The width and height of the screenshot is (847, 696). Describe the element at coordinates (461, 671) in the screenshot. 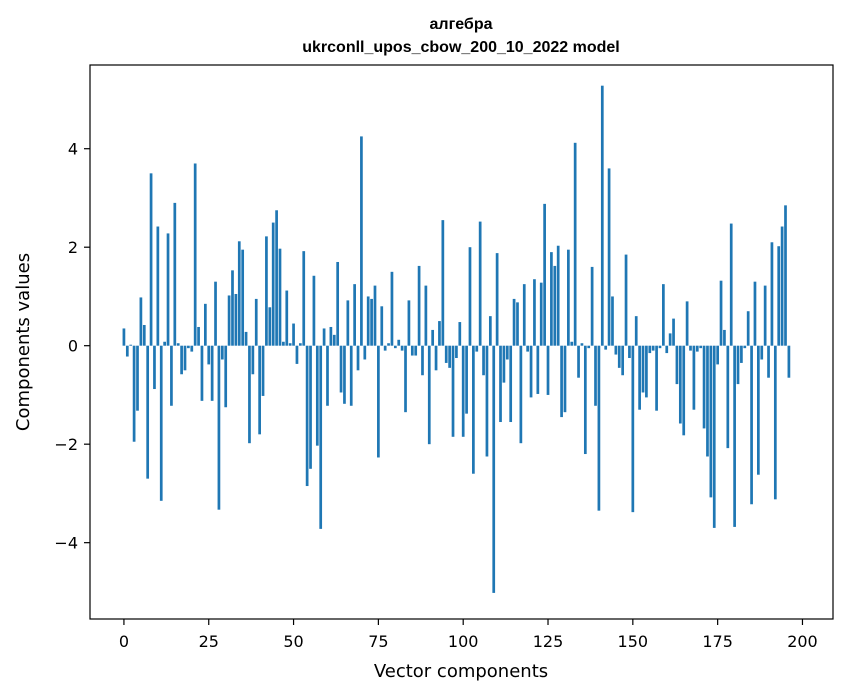

I see `x-axis-label: Vector components` at that location.